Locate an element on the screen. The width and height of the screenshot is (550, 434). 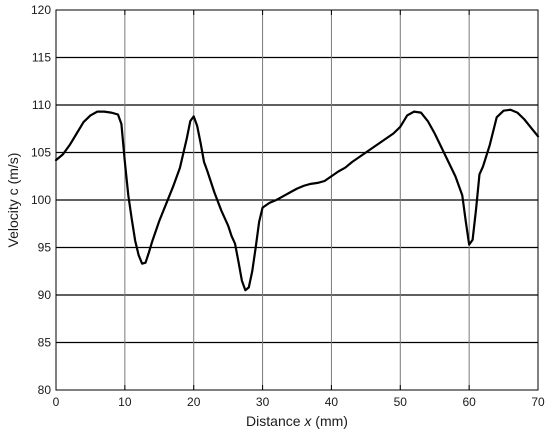
y-tick-label: 115 is located at coordinates (41, 58).